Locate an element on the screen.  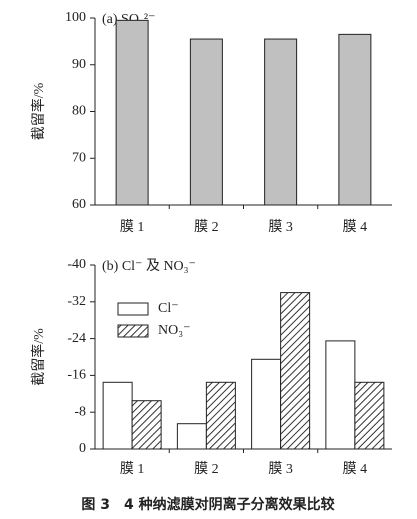
y-tick-label: -16 is located at coordinates (76, 375).